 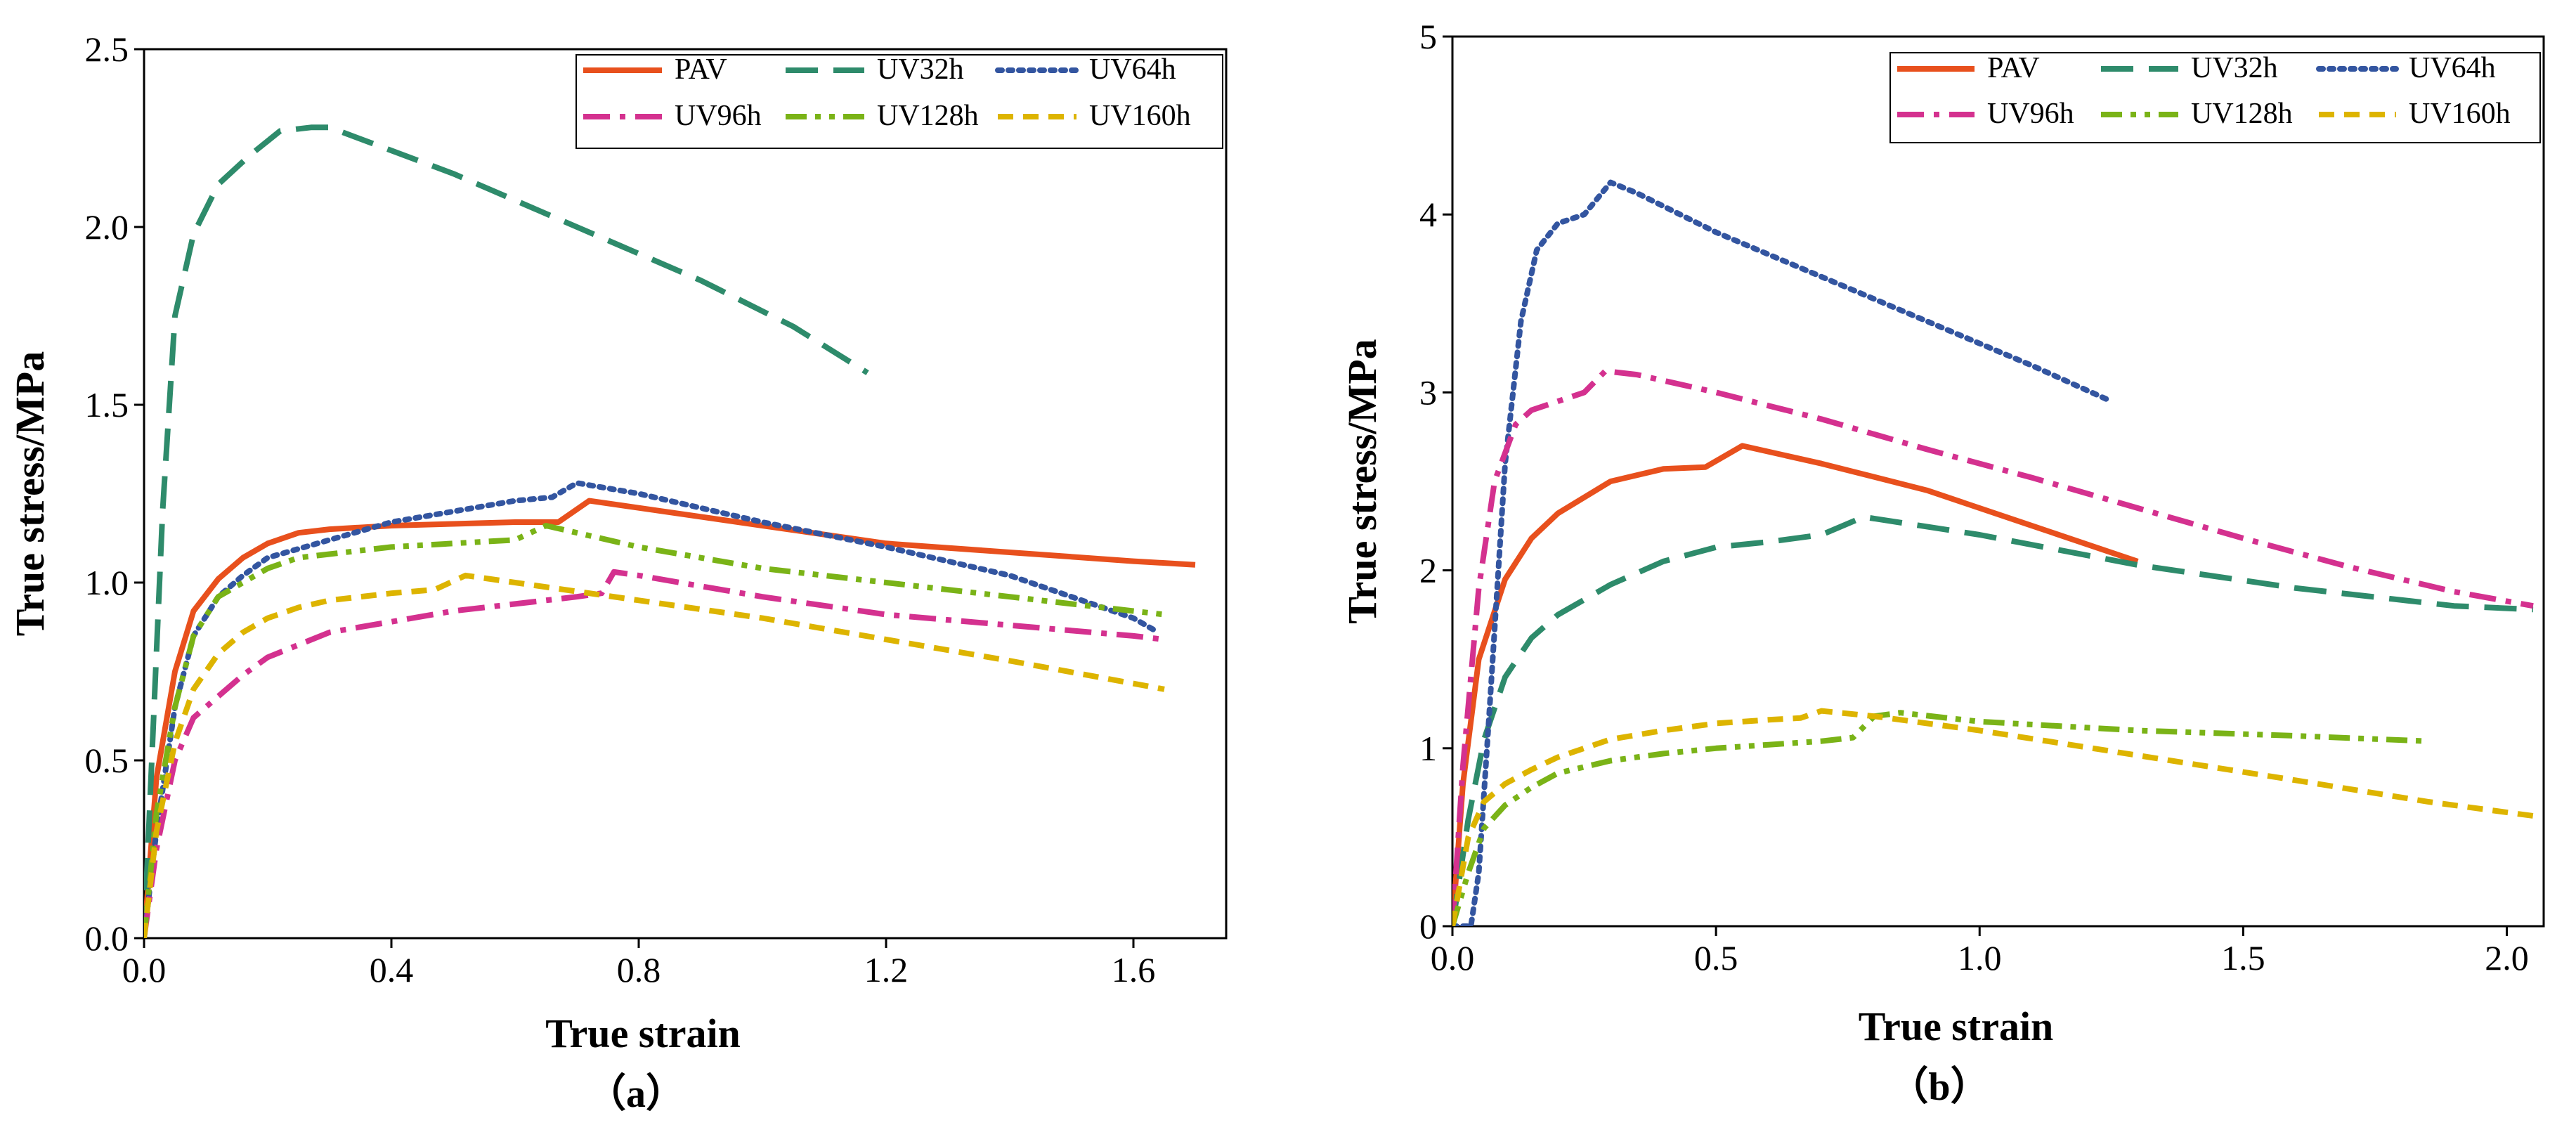 What do you see at coordinates (1716, 958) in the screenshot?
I see `x-tick-label: 0.5` at bounding box center [1716, 958].